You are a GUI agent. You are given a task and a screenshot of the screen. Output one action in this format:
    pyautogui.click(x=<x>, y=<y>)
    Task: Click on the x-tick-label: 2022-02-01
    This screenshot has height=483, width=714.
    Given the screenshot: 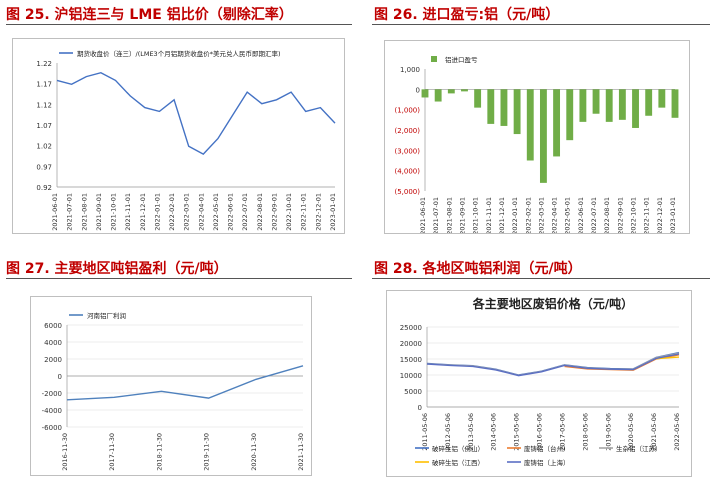 What is the action you would take?
    pyautogui.click(x=172, y=212)
    